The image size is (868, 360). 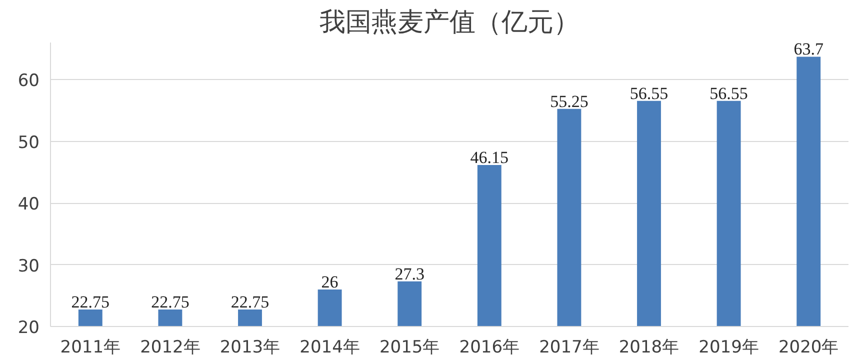 What do you see at coordinates (29, 204) in the screenshot?
I see `y-tick-label: 40` at bounding box center [29, 204].